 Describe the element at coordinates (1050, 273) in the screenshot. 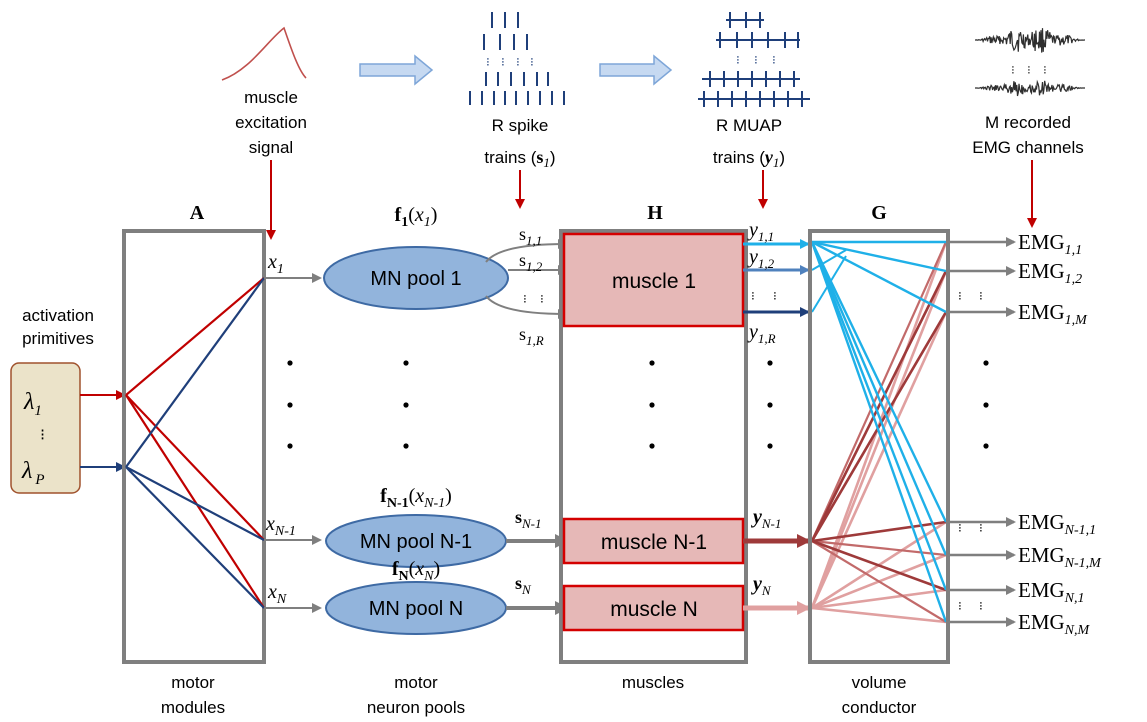

I see `emg-channel-label: EMG1,2` at that location.